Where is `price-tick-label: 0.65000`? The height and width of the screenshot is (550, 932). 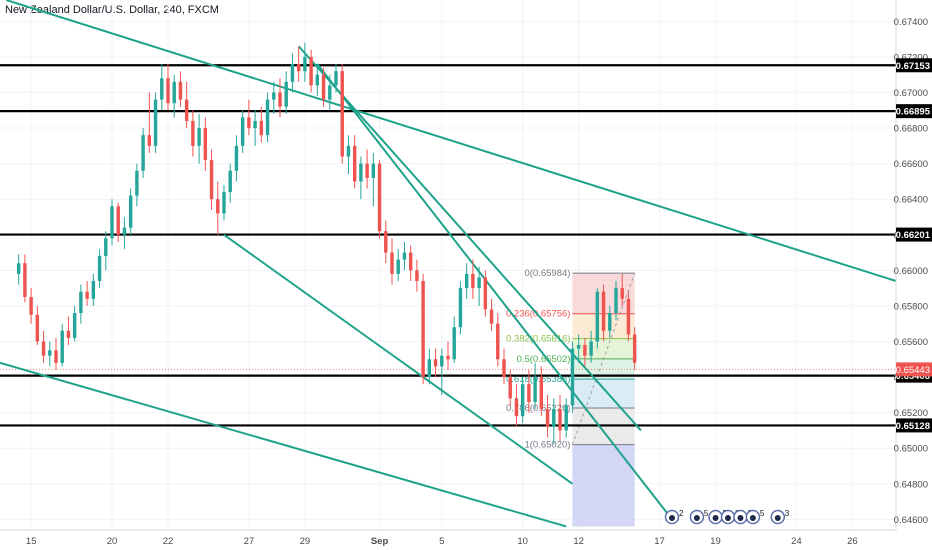
price-tick-label: 0.65000 is located at coordinates (911, 449).